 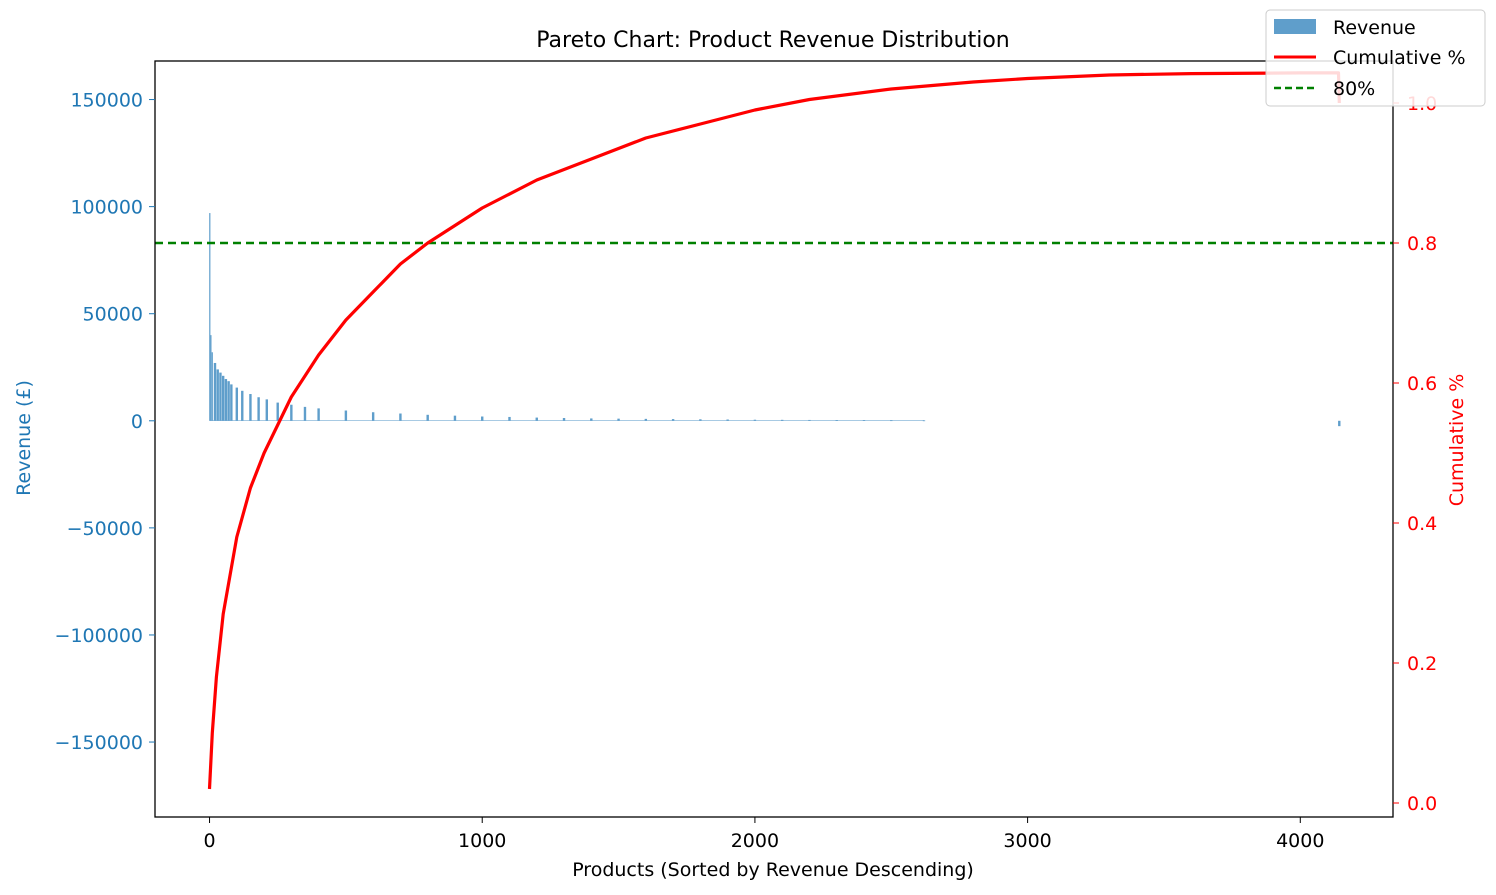 I want to click on y2-tick-label: 0.6, so click(x=1422, y=384).